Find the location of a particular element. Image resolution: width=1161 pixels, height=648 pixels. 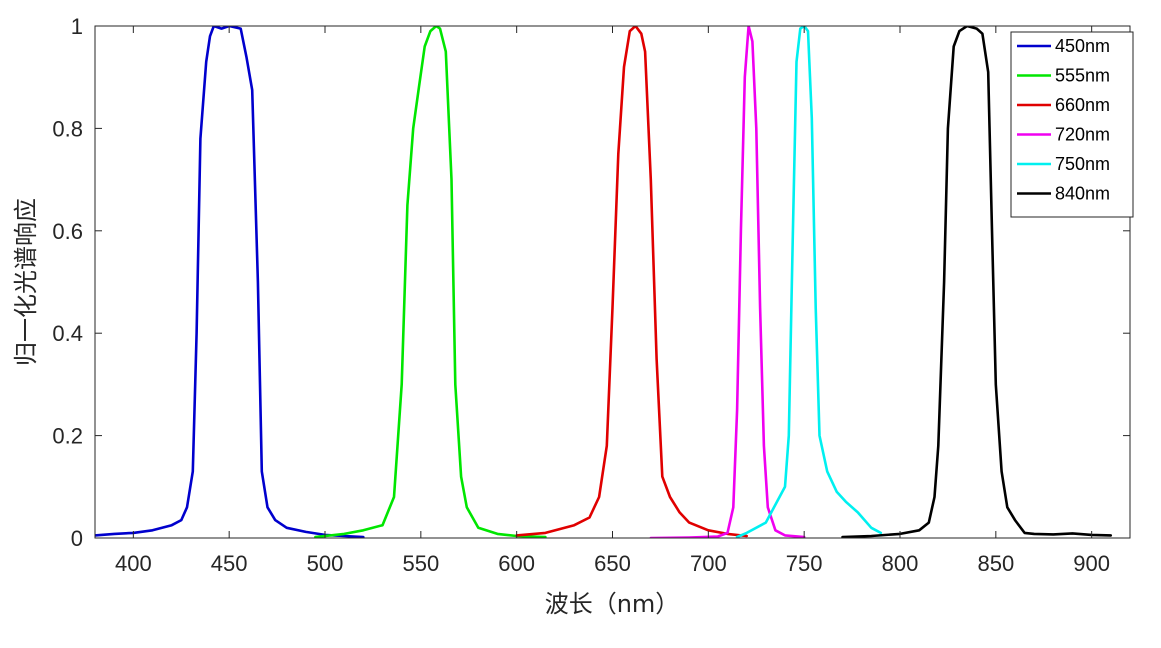

x-tick-label: 450 is located at coordinates (229, 563).